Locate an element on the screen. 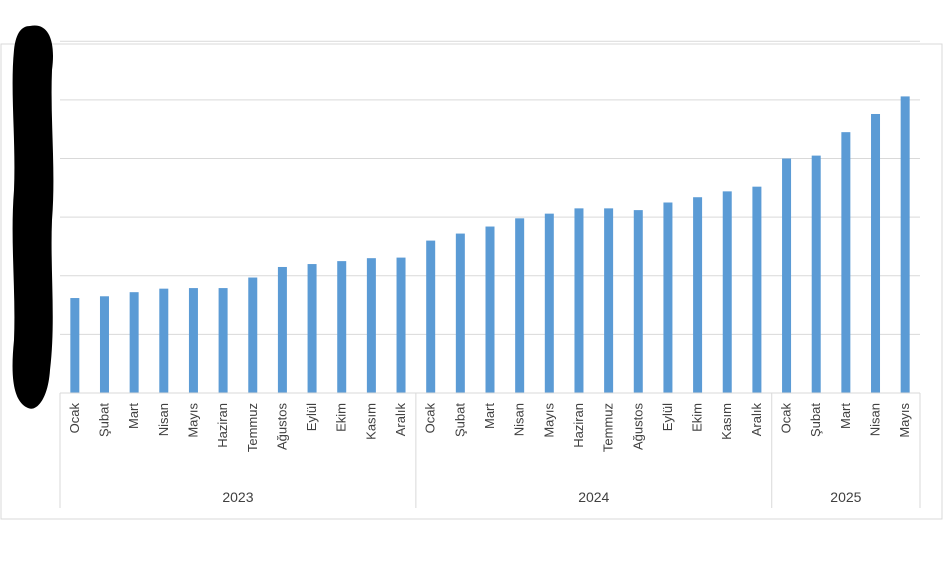  group-label-2024: 2024 is located at coordinates (593, 497).